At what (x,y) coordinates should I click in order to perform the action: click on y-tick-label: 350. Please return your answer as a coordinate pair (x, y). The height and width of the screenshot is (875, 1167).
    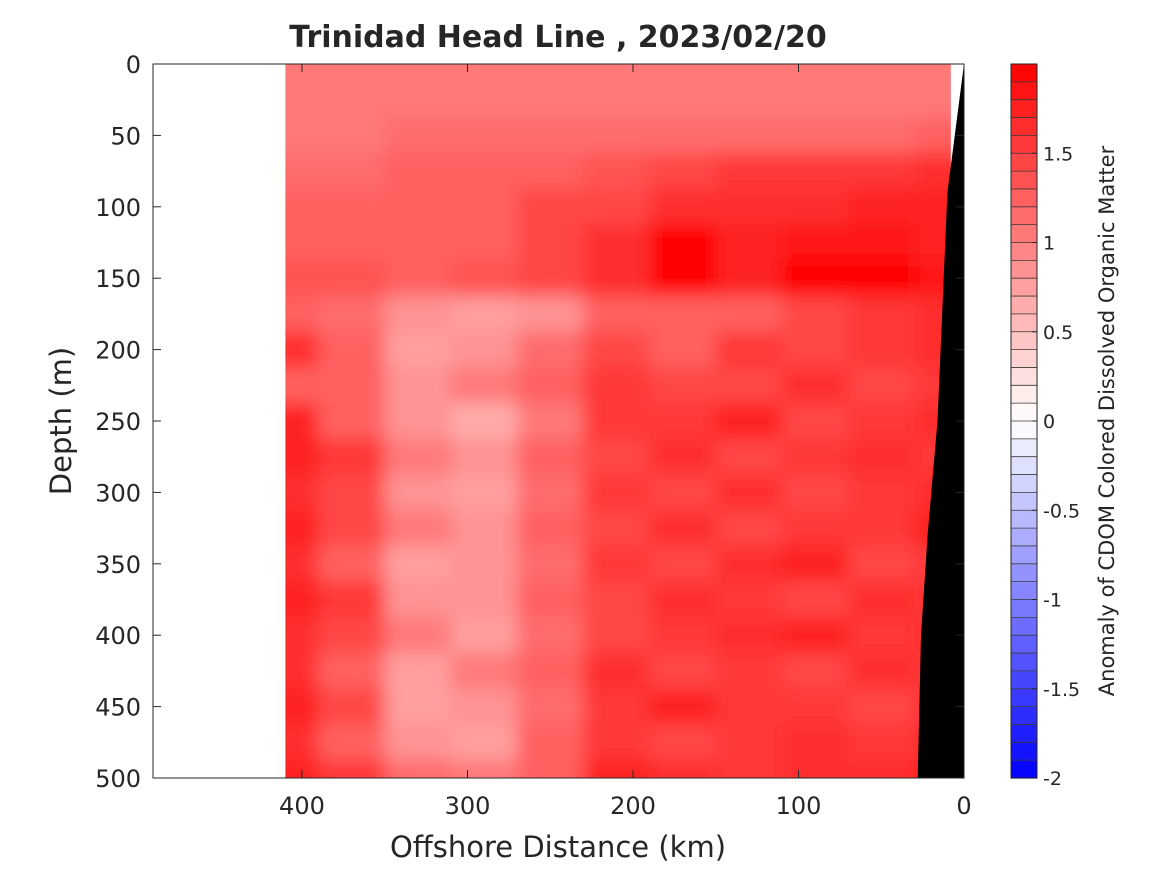
    Looking at the image, I should click on (118, 565).